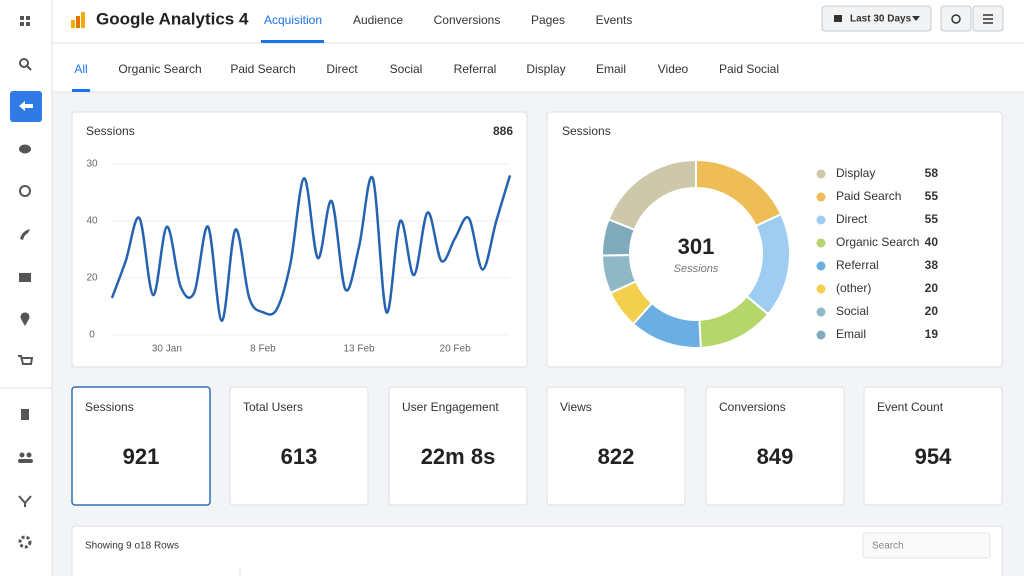 The height and width of the screenshot is (581, 1024). I want to click on date-button: Last 30 Days, so click(876, 18).